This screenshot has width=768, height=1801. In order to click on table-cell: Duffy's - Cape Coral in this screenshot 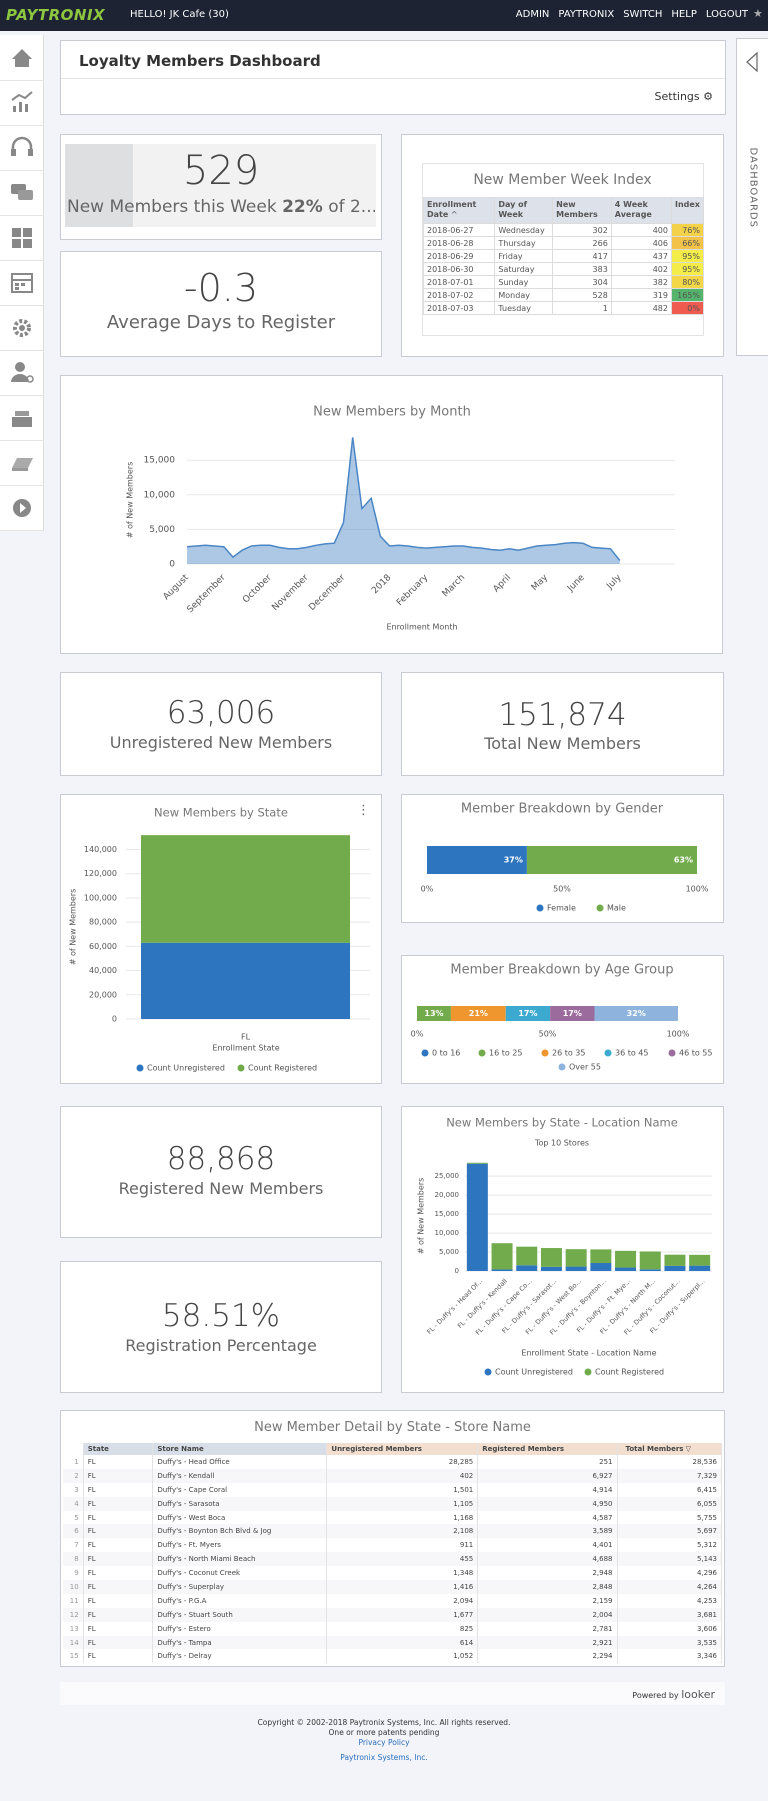, I will do `click(240, 1489)`.